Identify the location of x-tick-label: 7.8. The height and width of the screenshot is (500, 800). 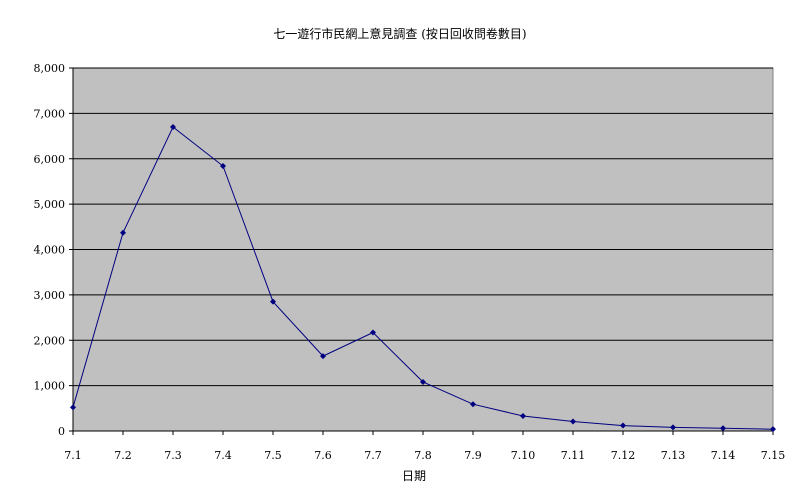
(423, 455).